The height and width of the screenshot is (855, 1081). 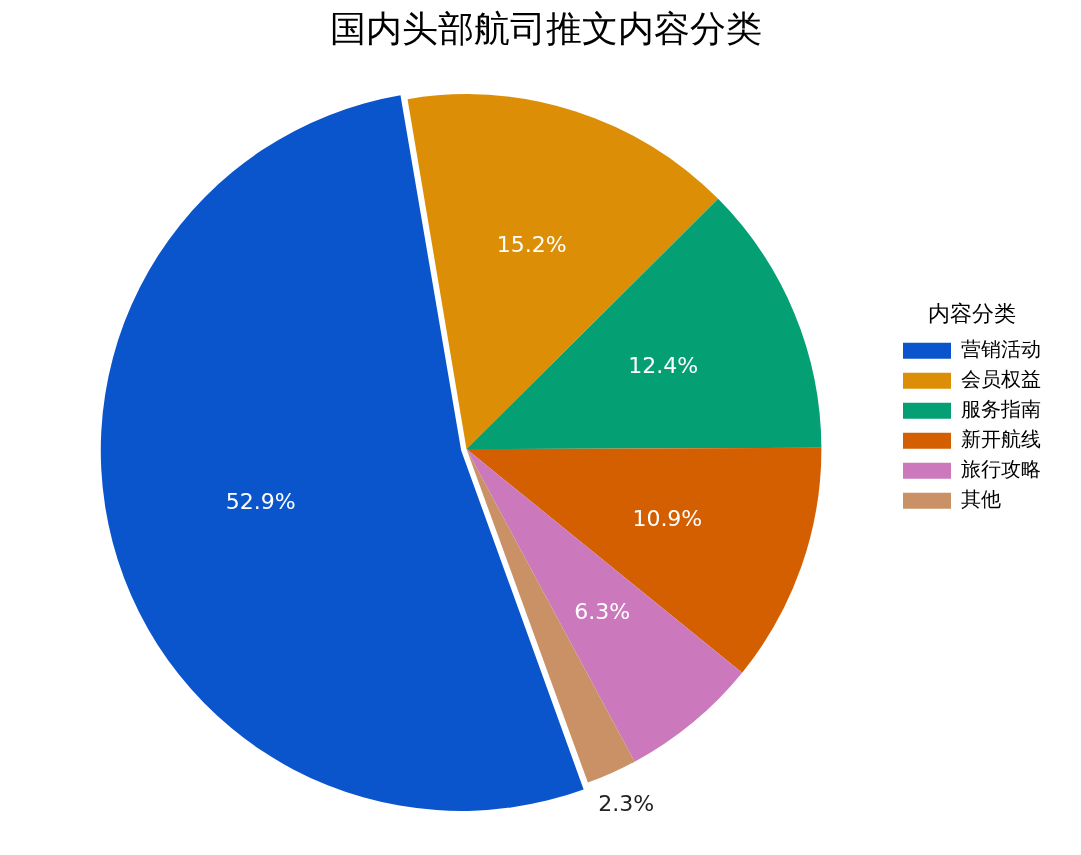 I want to click on legend-title: 内容分类, so click(x=972, y=314).